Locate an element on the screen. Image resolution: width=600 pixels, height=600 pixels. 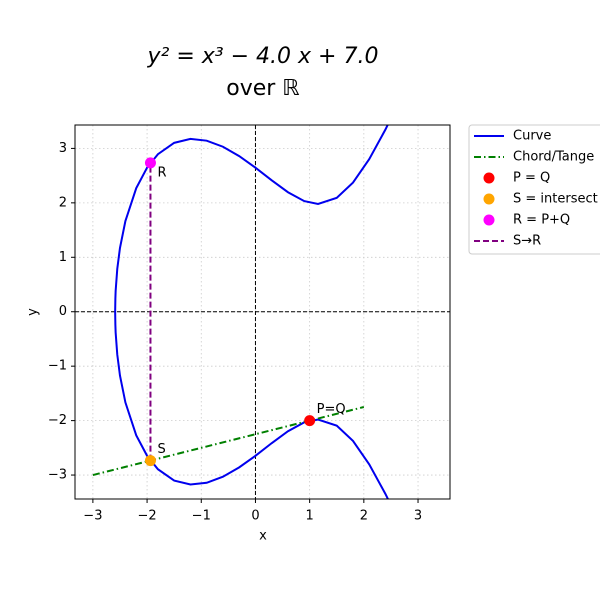
point-label: S is located at coordinates (161, 449).